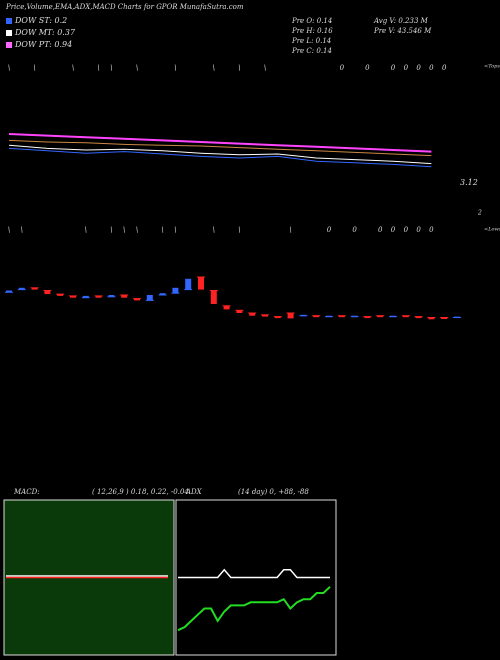 The image size is (500, 660). I want to click on stat: Pre V: 43.546 M, so click(402, 31).